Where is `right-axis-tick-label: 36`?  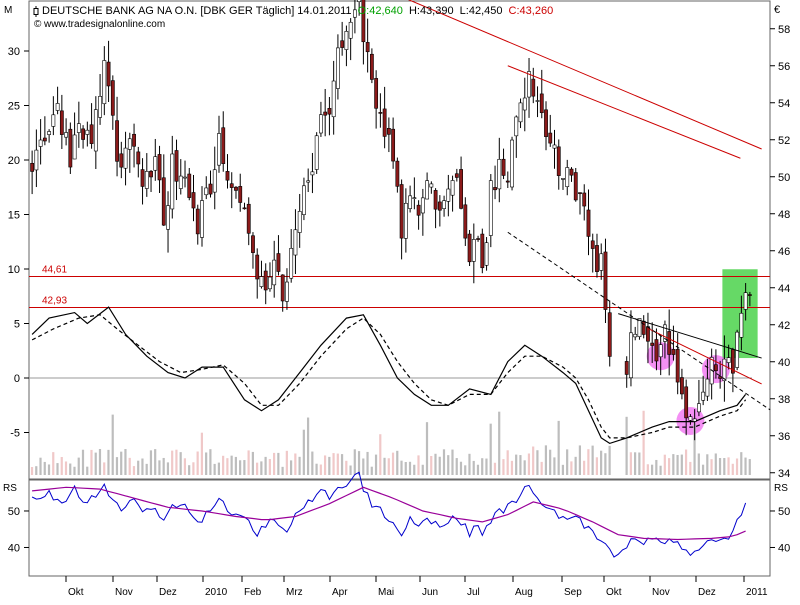 right-axis-tick-label: 36 is located at coordinates (784, 437).